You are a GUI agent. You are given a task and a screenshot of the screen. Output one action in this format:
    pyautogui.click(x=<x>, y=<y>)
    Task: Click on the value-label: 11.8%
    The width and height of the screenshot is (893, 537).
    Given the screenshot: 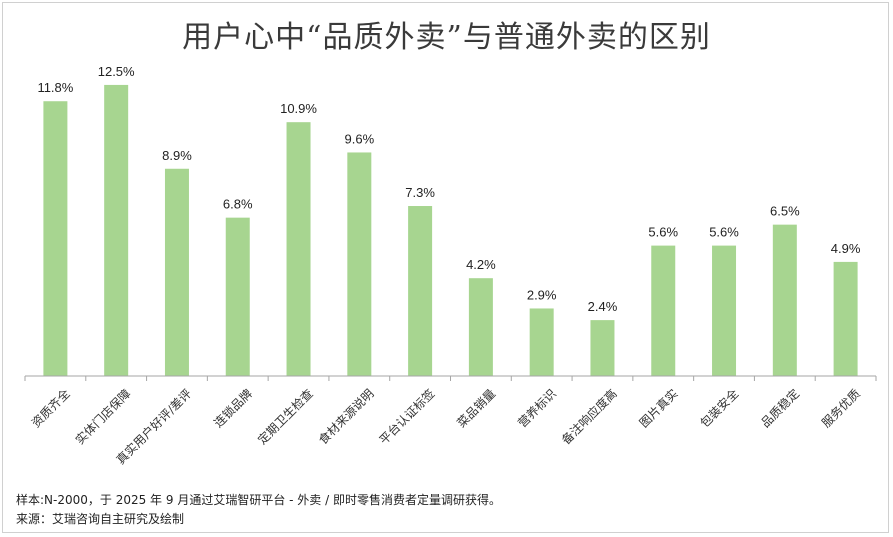 What is the action you would take?
    pyautogui.click(x=55, y=87)
    